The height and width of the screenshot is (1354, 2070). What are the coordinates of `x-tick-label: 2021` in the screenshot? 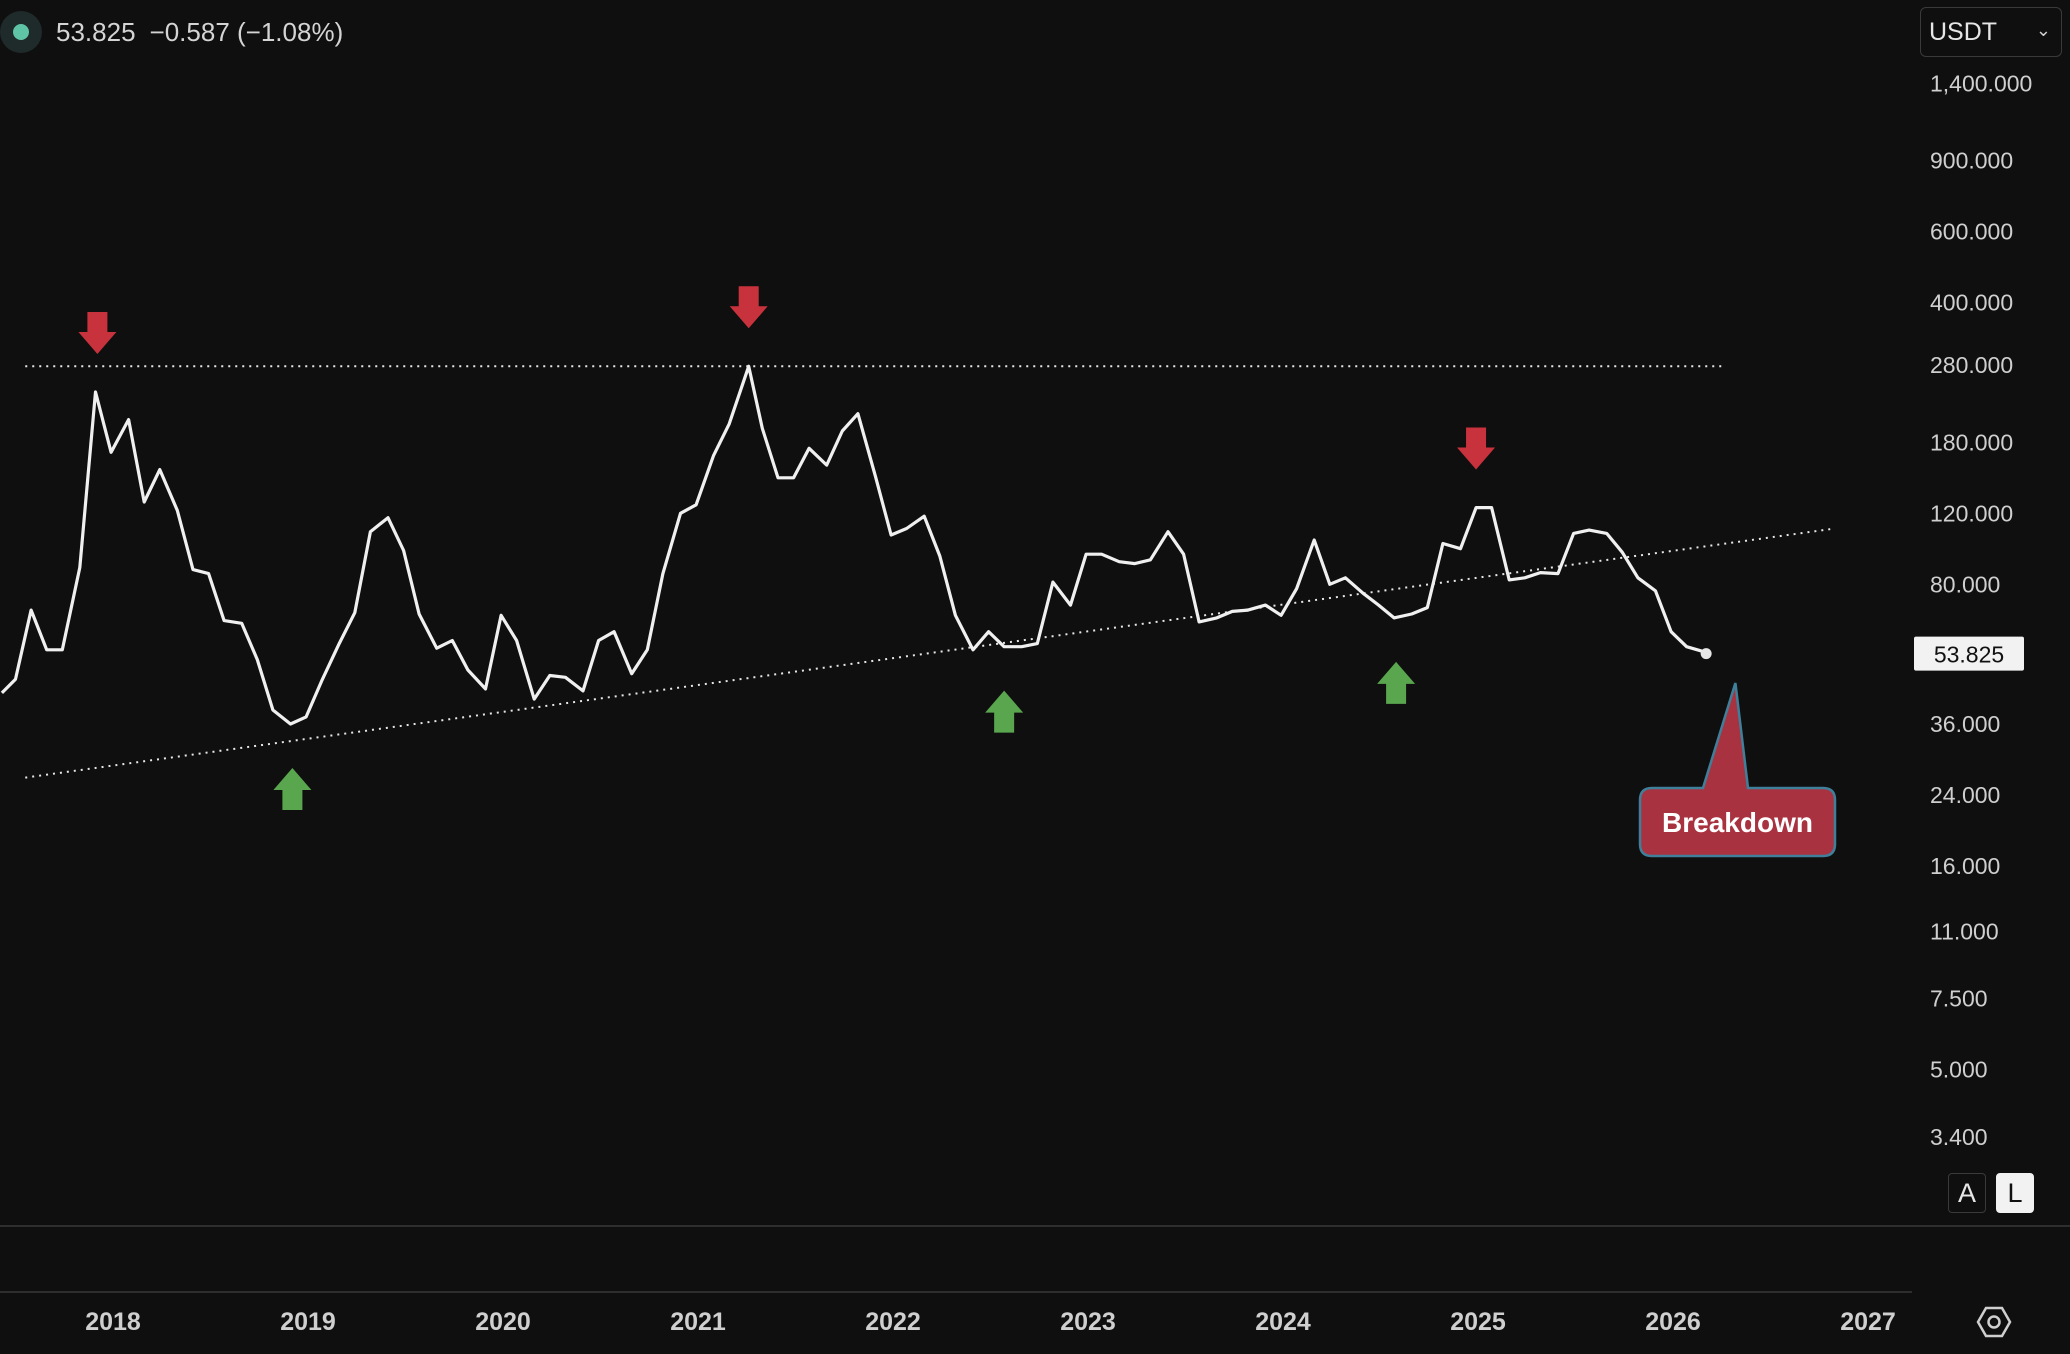 It's located at (698, 1322).